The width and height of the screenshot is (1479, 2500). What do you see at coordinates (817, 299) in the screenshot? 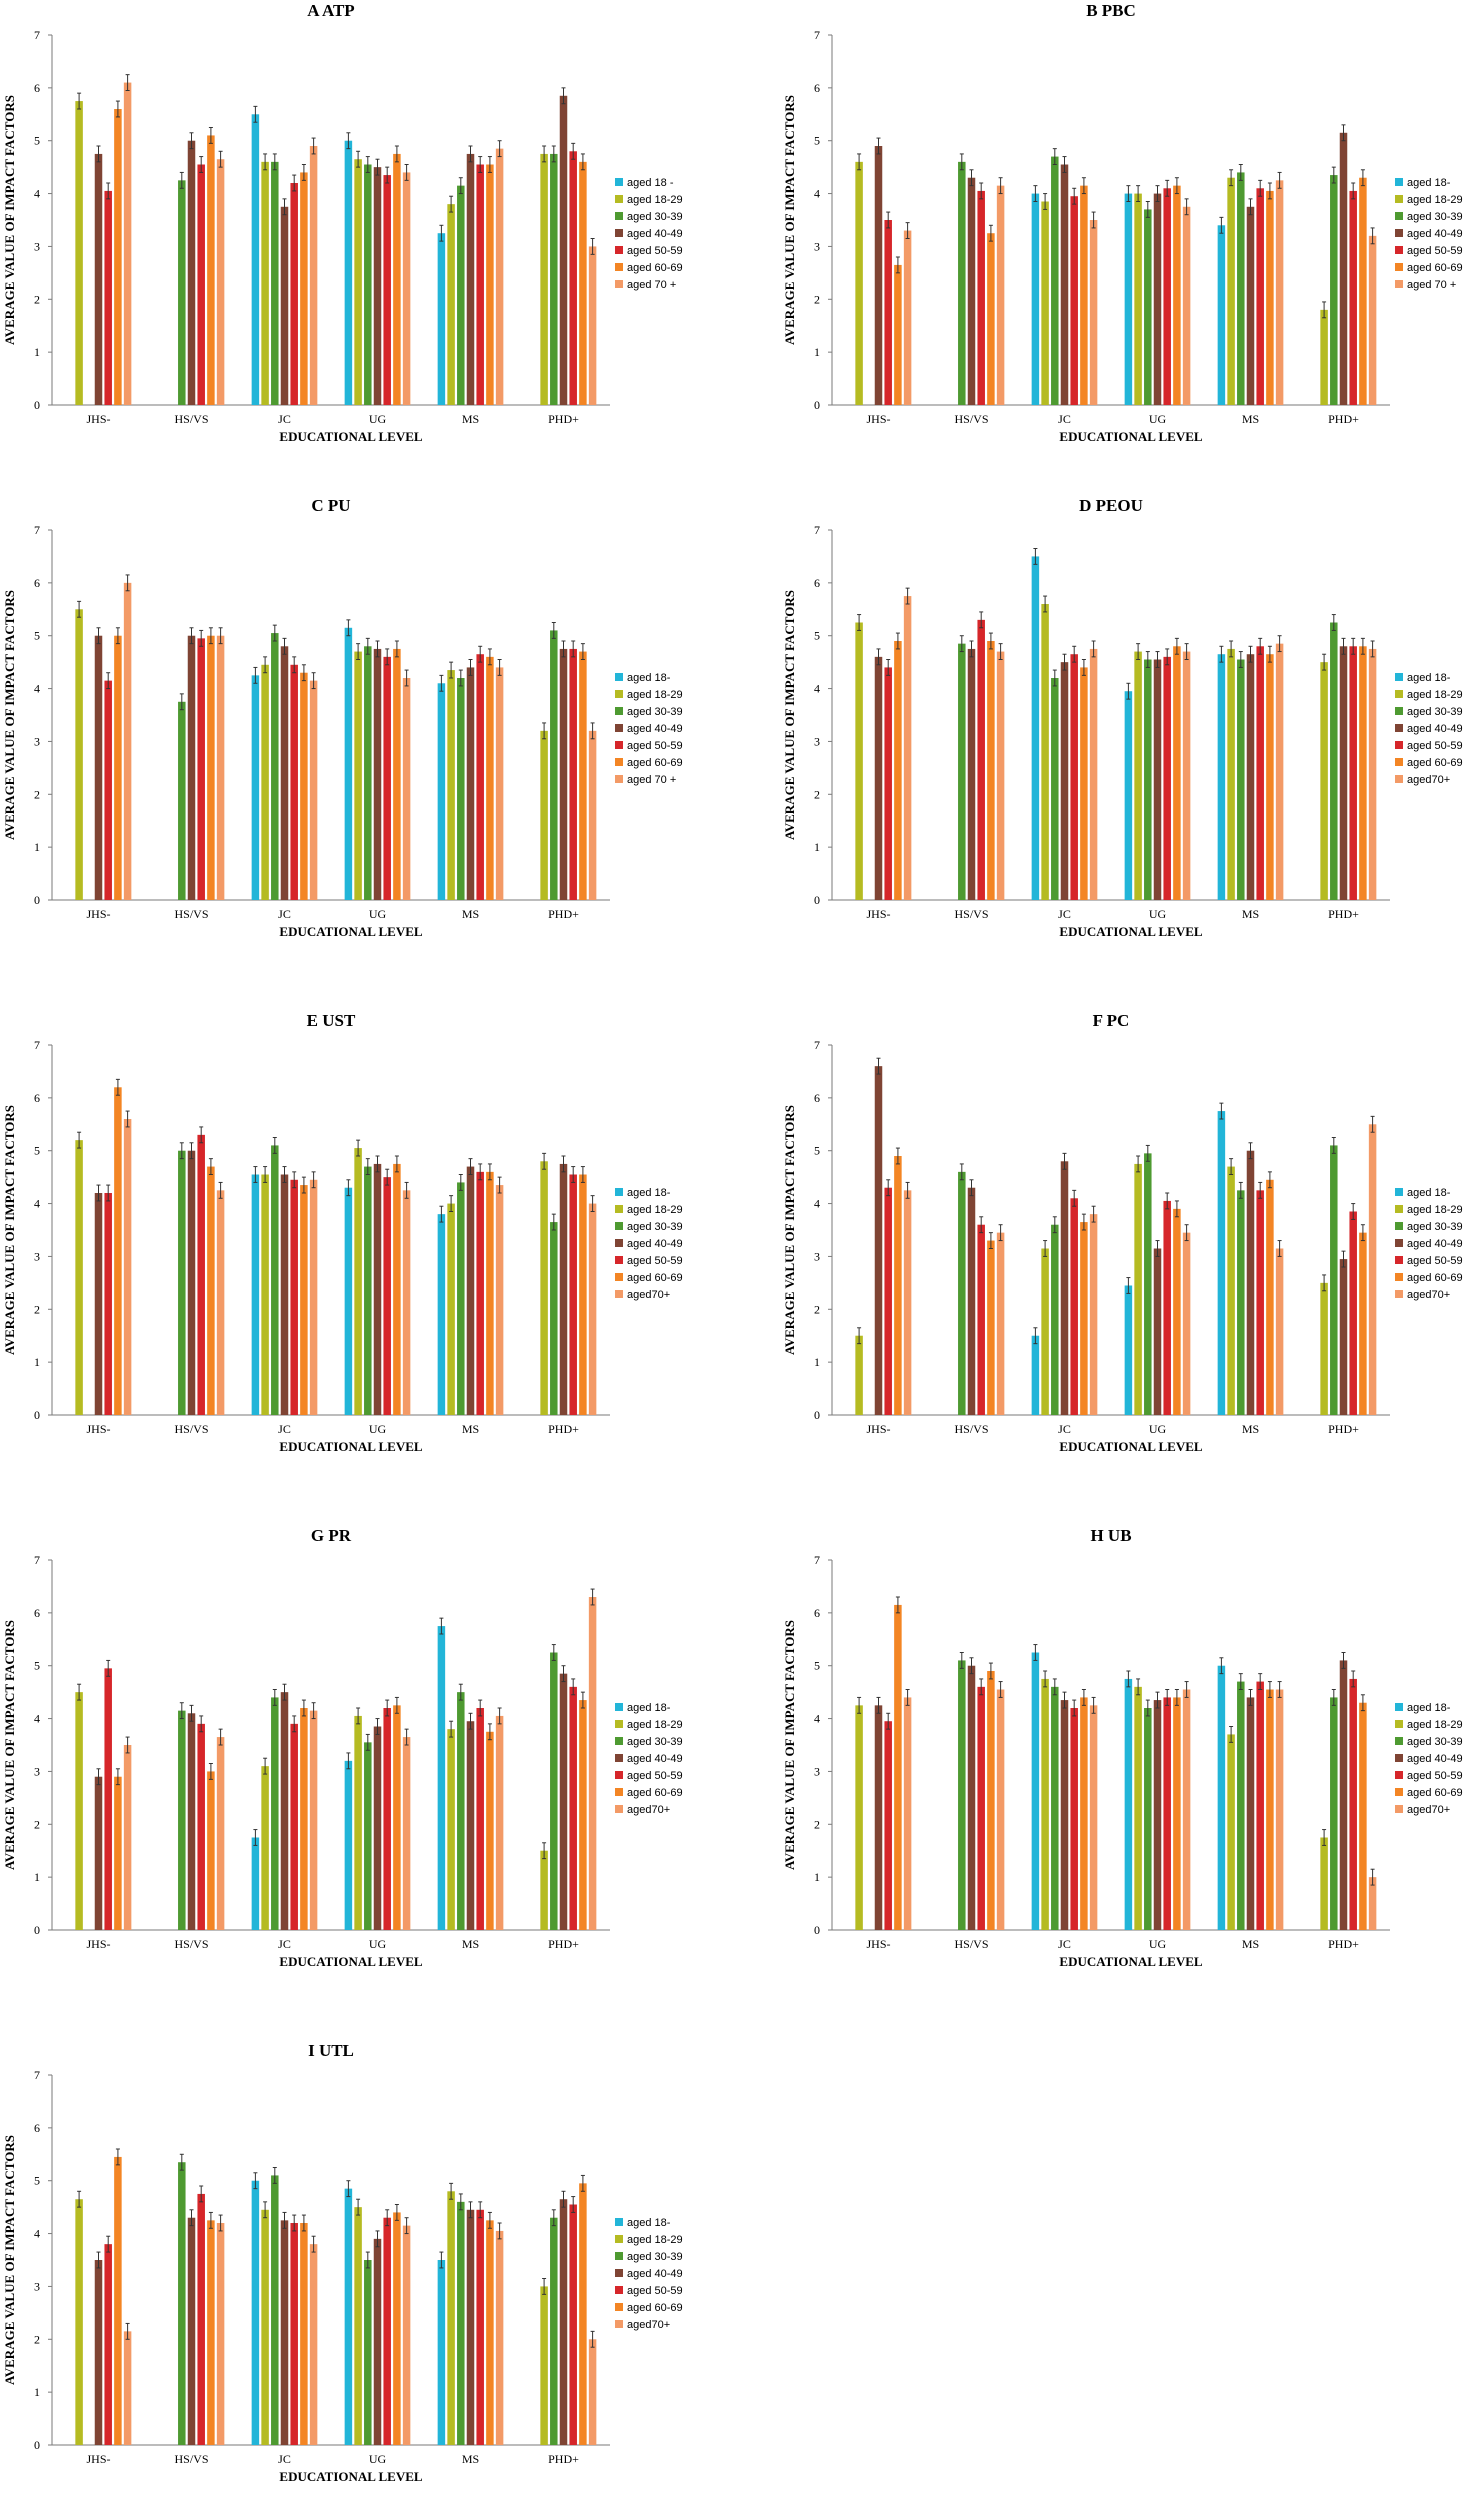
I see `y-tick-label: 2` at bounding box center [817, 299].